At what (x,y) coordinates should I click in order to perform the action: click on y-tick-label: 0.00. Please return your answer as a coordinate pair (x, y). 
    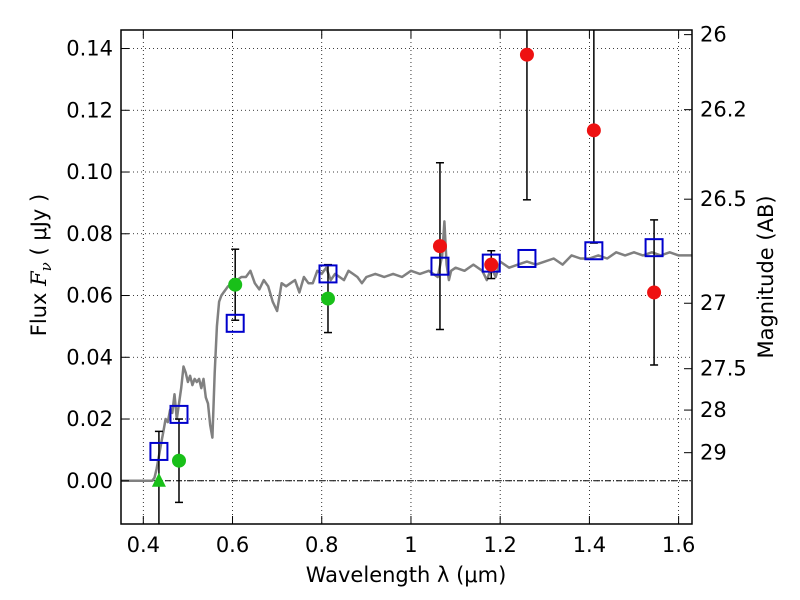
    Looking at the image, I should click on (89, 481).